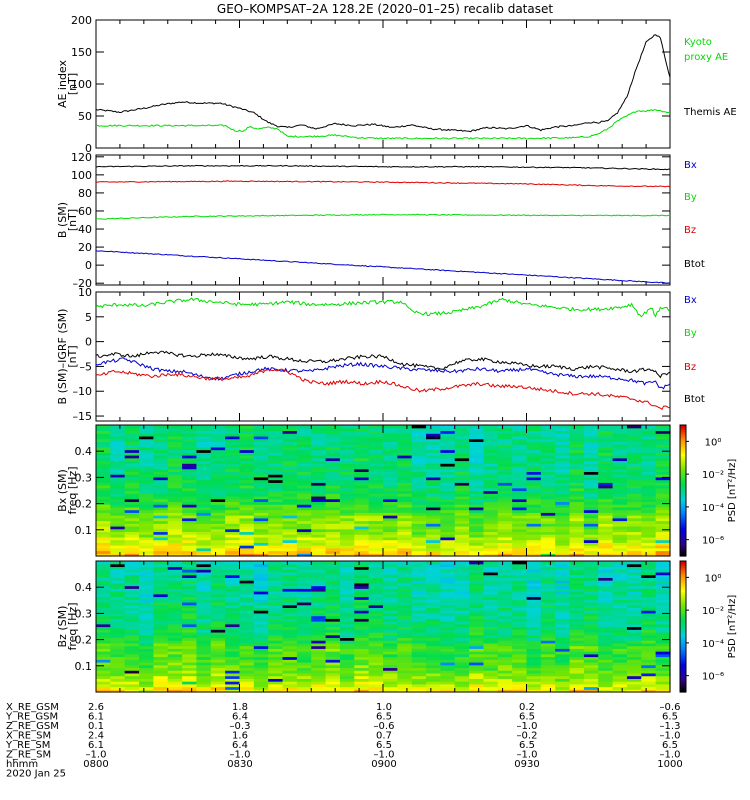 Image resolution: width=750 pixels, height=800 pixels. I want to click on legend-label: By, so click(690, 197).